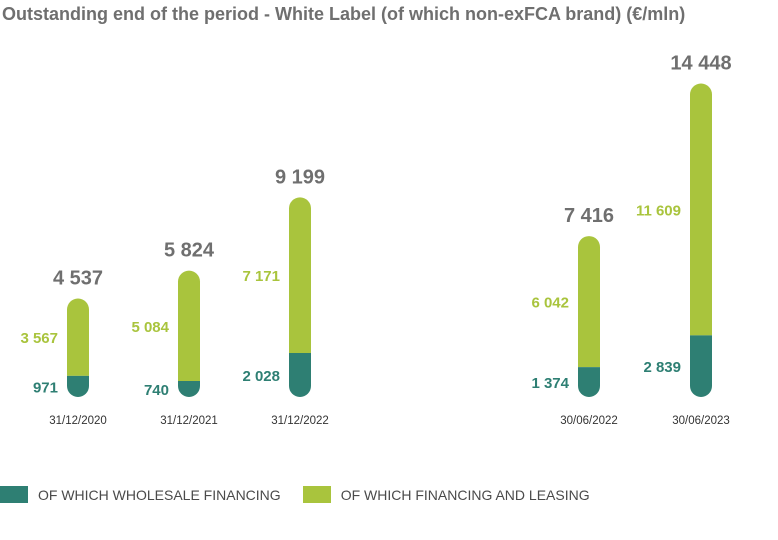 The height and width of the screenshot is (540, 778). I want to click on label-wholesale: 2 028, so click(261, 376).